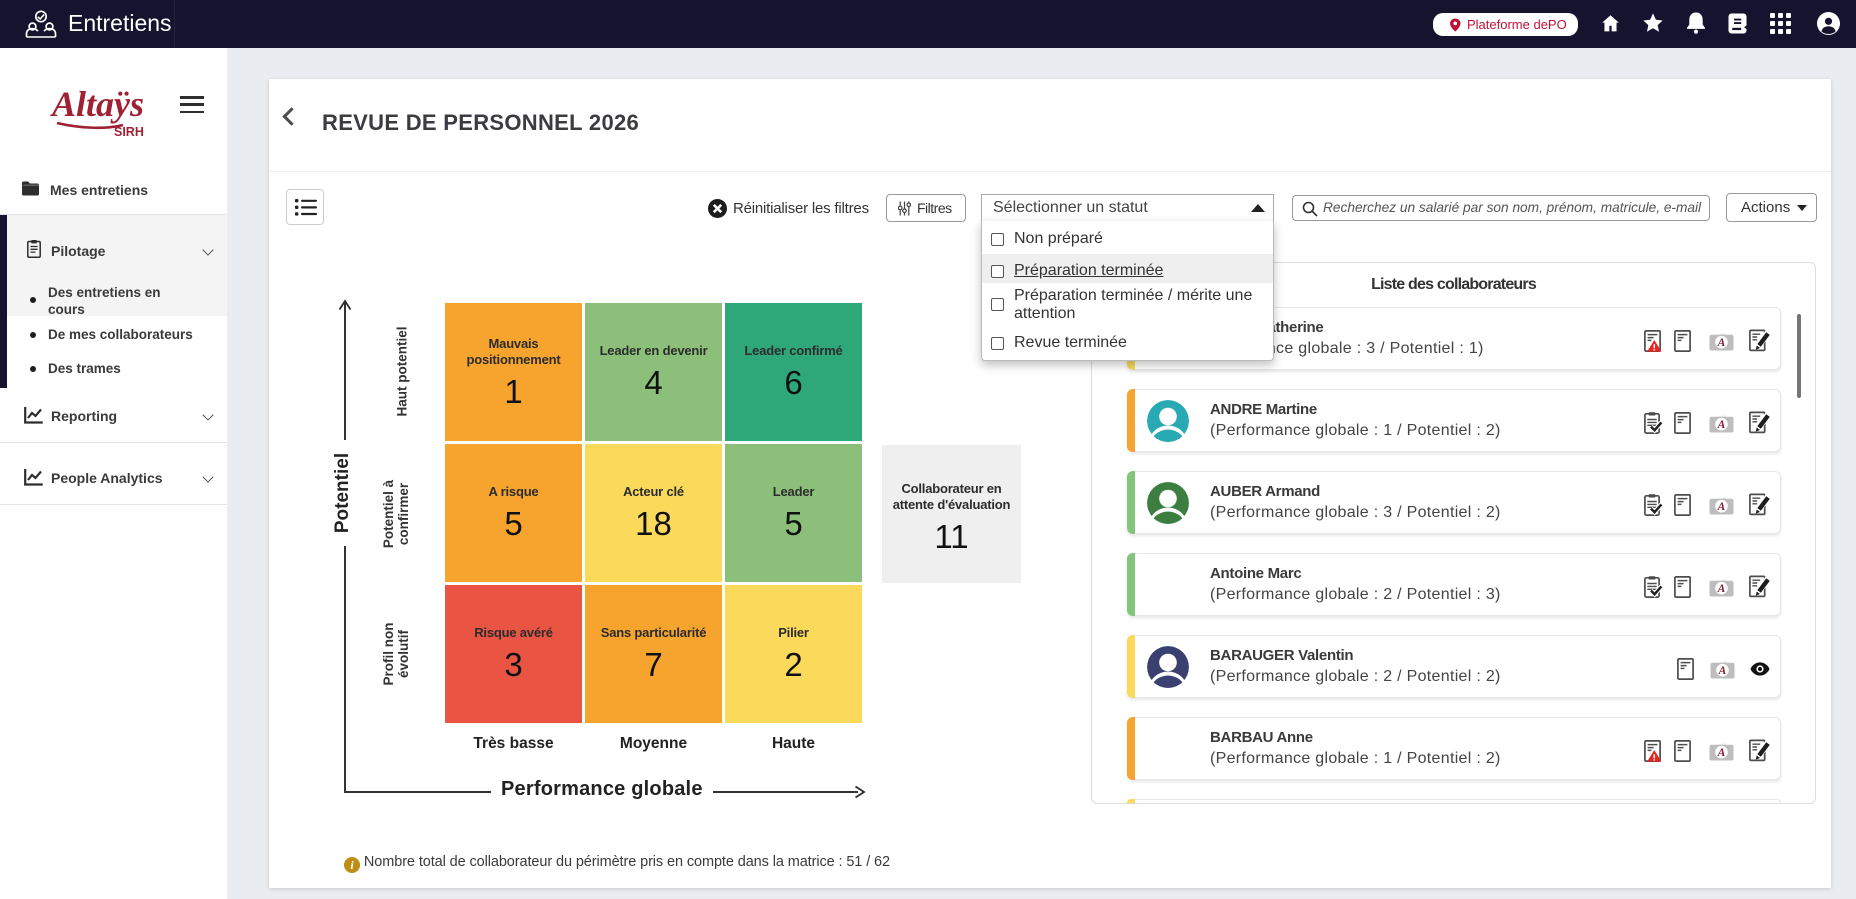  I want to click on svg-text: Altaÿs, so click(97, 104).